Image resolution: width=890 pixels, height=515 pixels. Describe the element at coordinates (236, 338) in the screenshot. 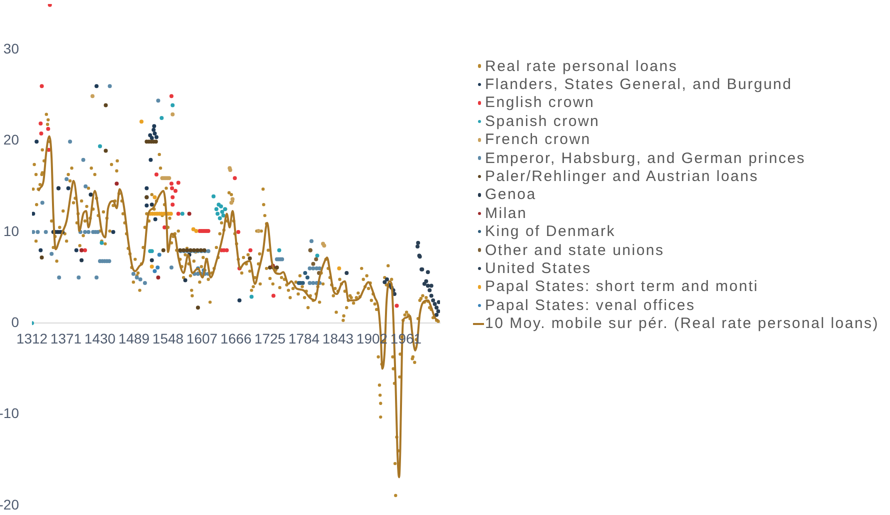

I see `x-tick-label: 1666` at that location.